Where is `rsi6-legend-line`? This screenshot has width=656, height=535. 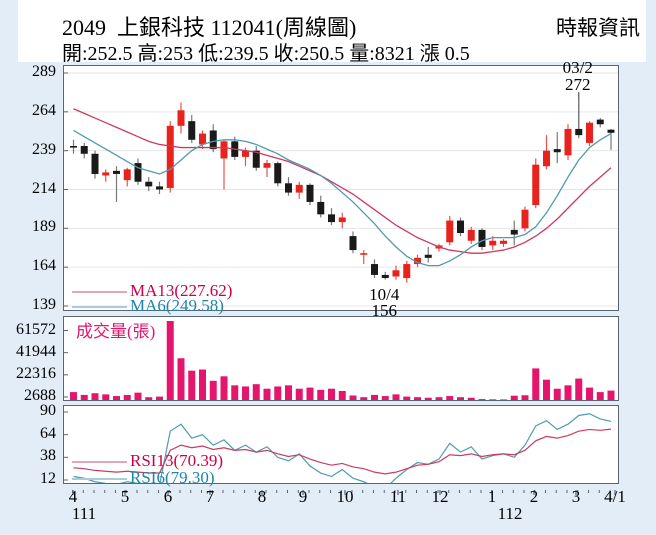
rsi6-legend-line is located at coordinates (99, 479).